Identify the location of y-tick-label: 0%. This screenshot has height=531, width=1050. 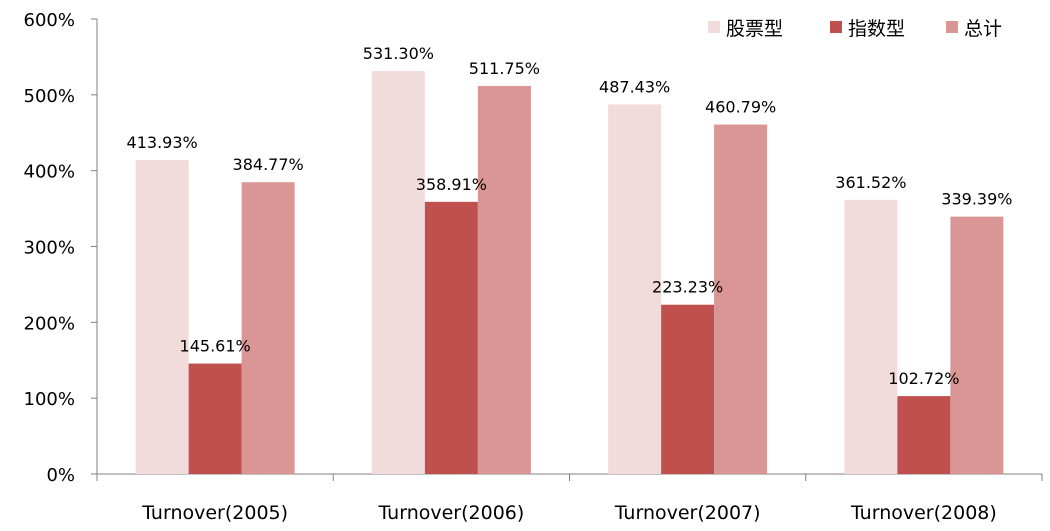
(60, 475).